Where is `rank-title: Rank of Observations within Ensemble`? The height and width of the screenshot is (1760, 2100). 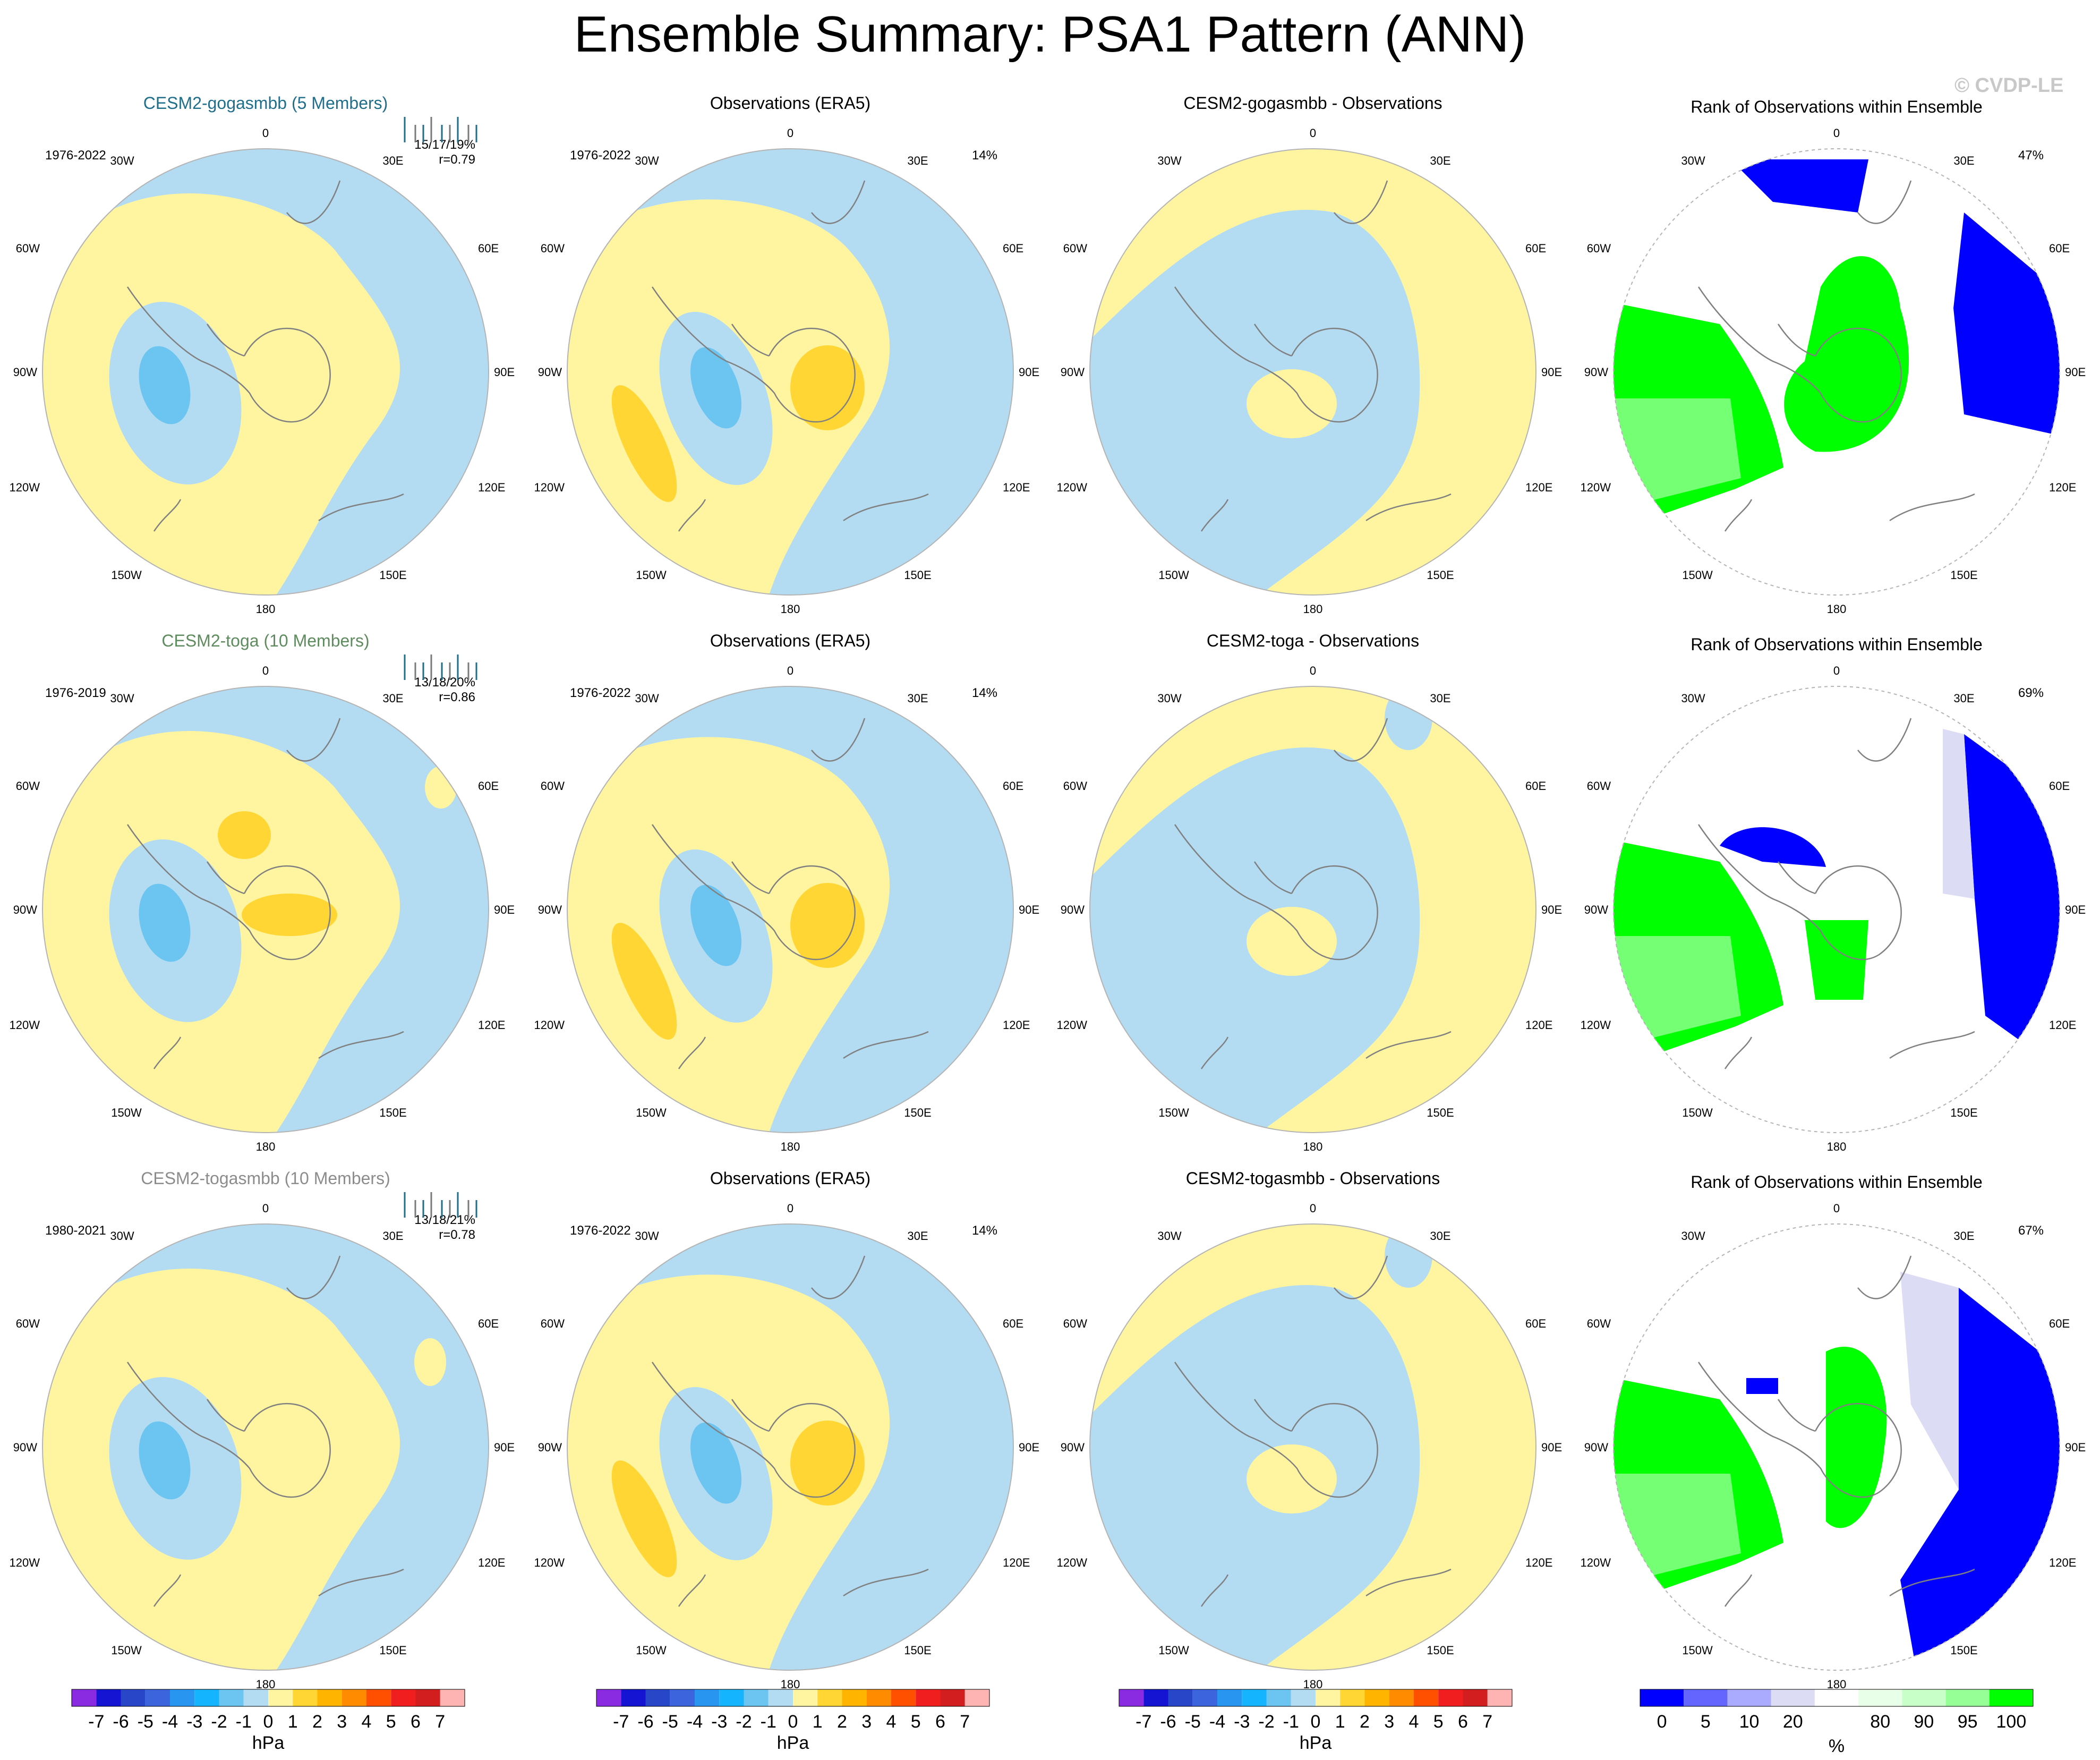
rank-title: Rank of Observations within Ensemble is located at coordinates (1837, 106).